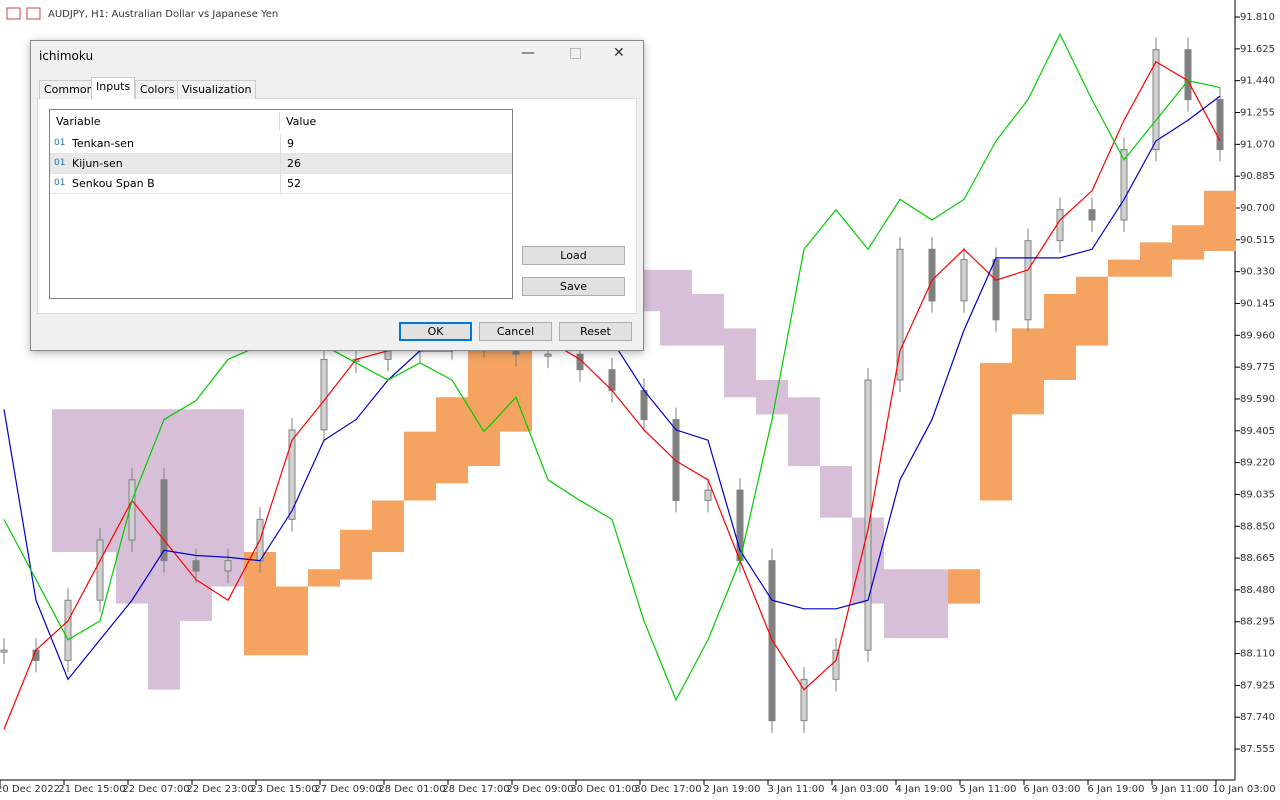 Image resolution: width=1280 pixels, height=800 pixels. I want to click on x-tick-label: 5 Jan 11:00, so click(988, 789).